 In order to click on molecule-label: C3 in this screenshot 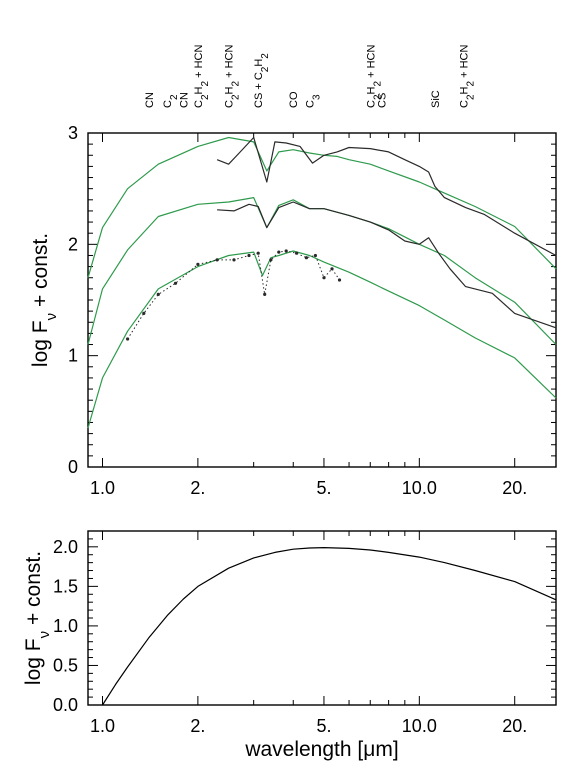, I will do `click(314, 101)`.